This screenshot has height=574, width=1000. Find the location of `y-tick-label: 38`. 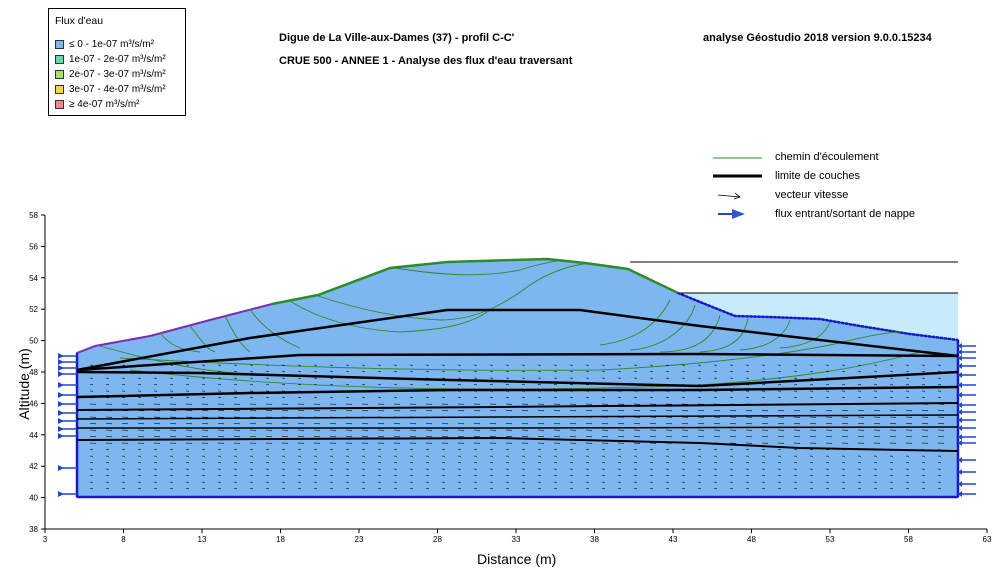

y-tick-label: 38 is located at coordinates (33, 529).